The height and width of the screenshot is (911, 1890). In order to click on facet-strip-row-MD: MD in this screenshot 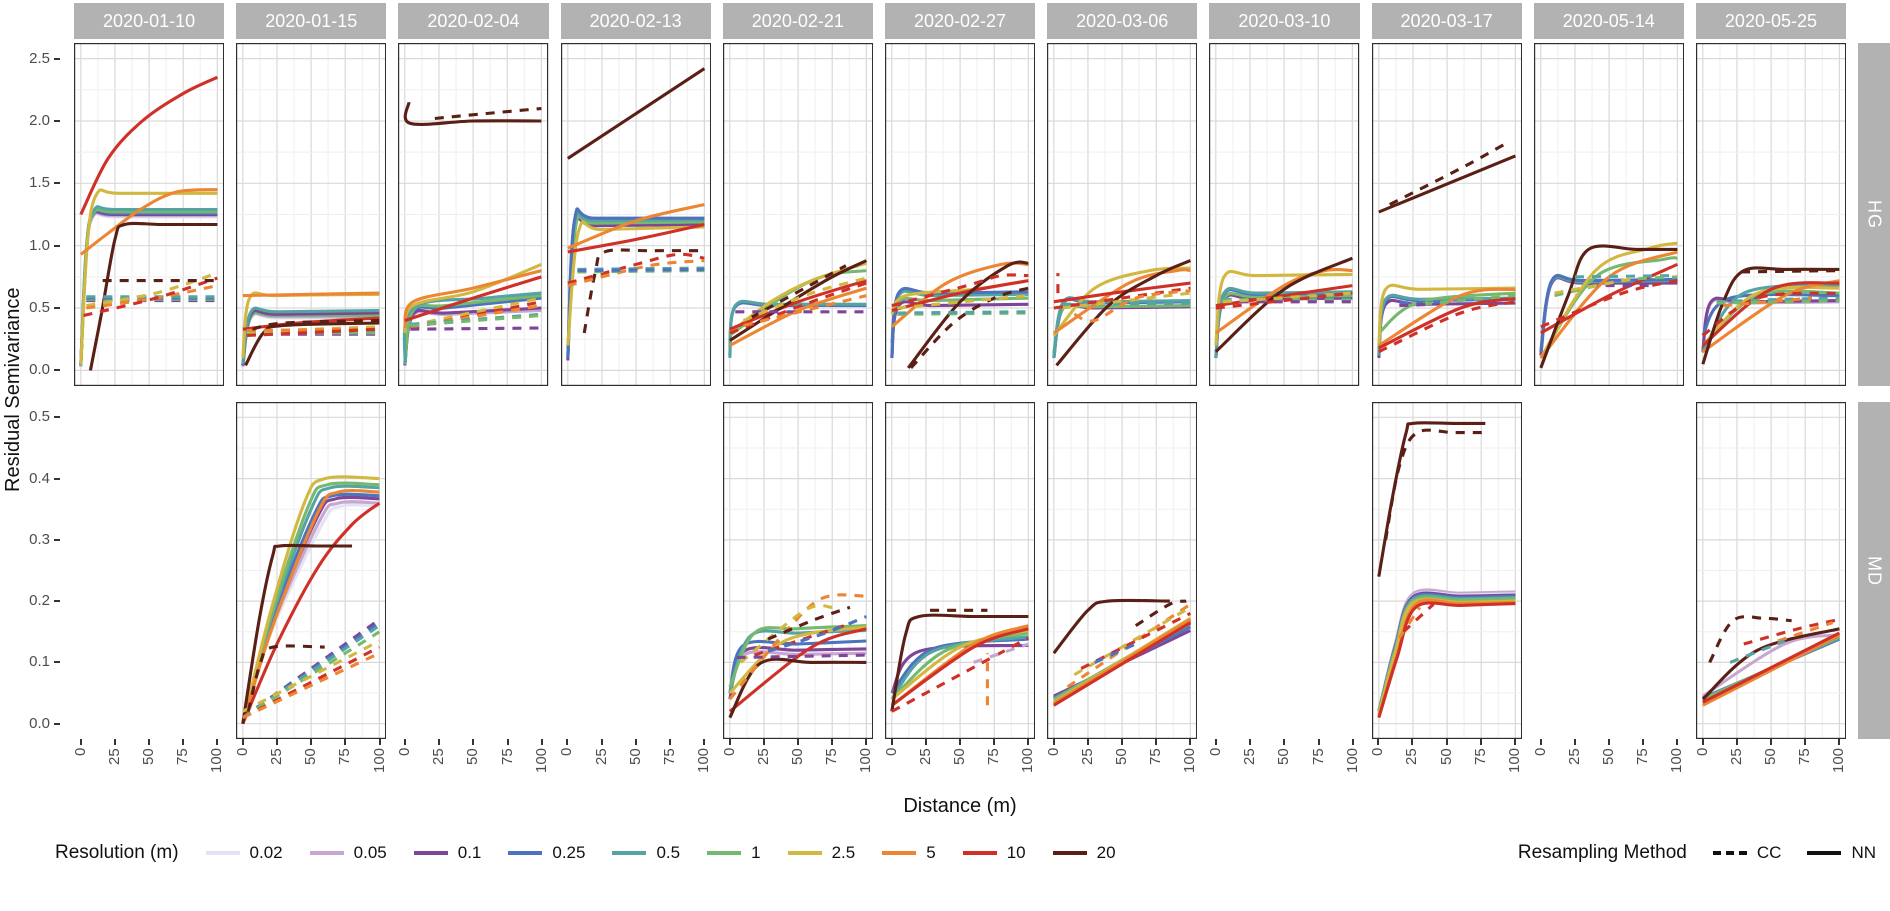, I will do `click(1874, 570)`.